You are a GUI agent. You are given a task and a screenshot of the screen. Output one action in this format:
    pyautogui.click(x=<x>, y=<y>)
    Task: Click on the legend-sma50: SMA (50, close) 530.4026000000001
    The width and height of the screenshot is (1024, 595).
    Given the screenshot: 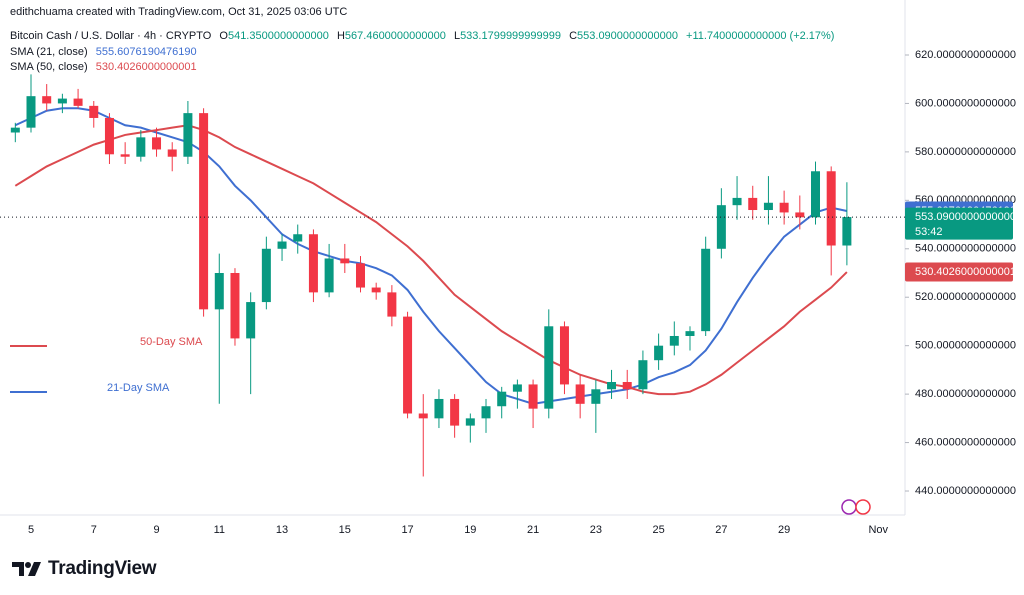 What is the action you would take?
    pyautogui.click(x=106, y=67)
    